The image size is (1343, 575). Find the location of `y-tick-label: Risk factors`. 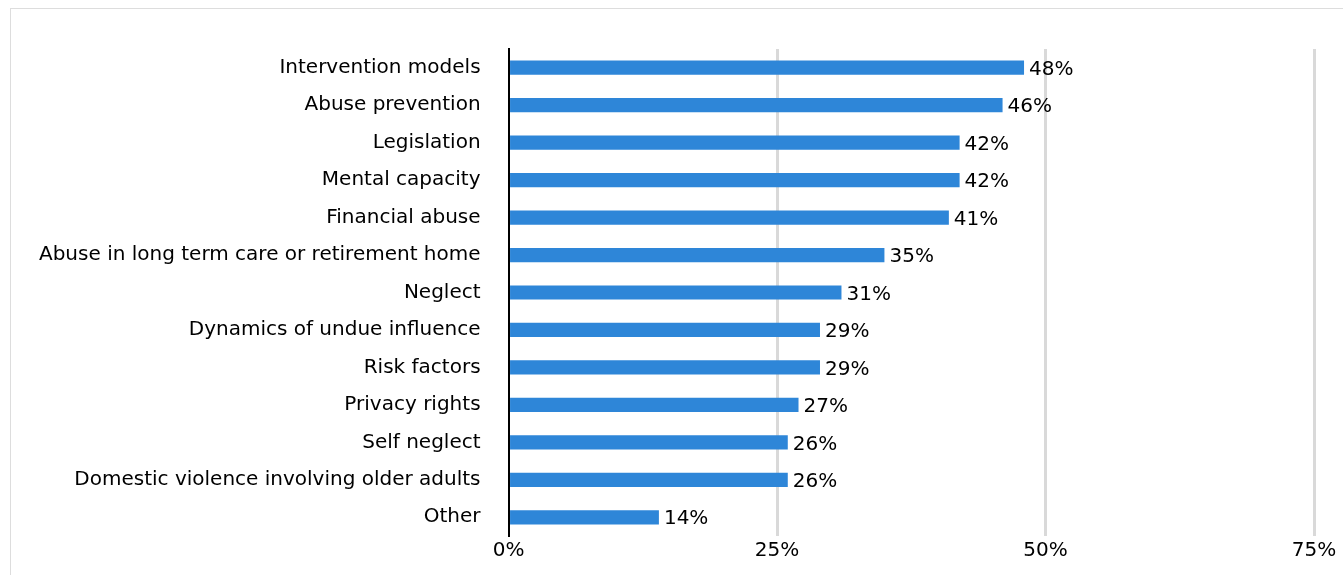

y-tick-label: Risk factors is located at coordinates (422, 365).